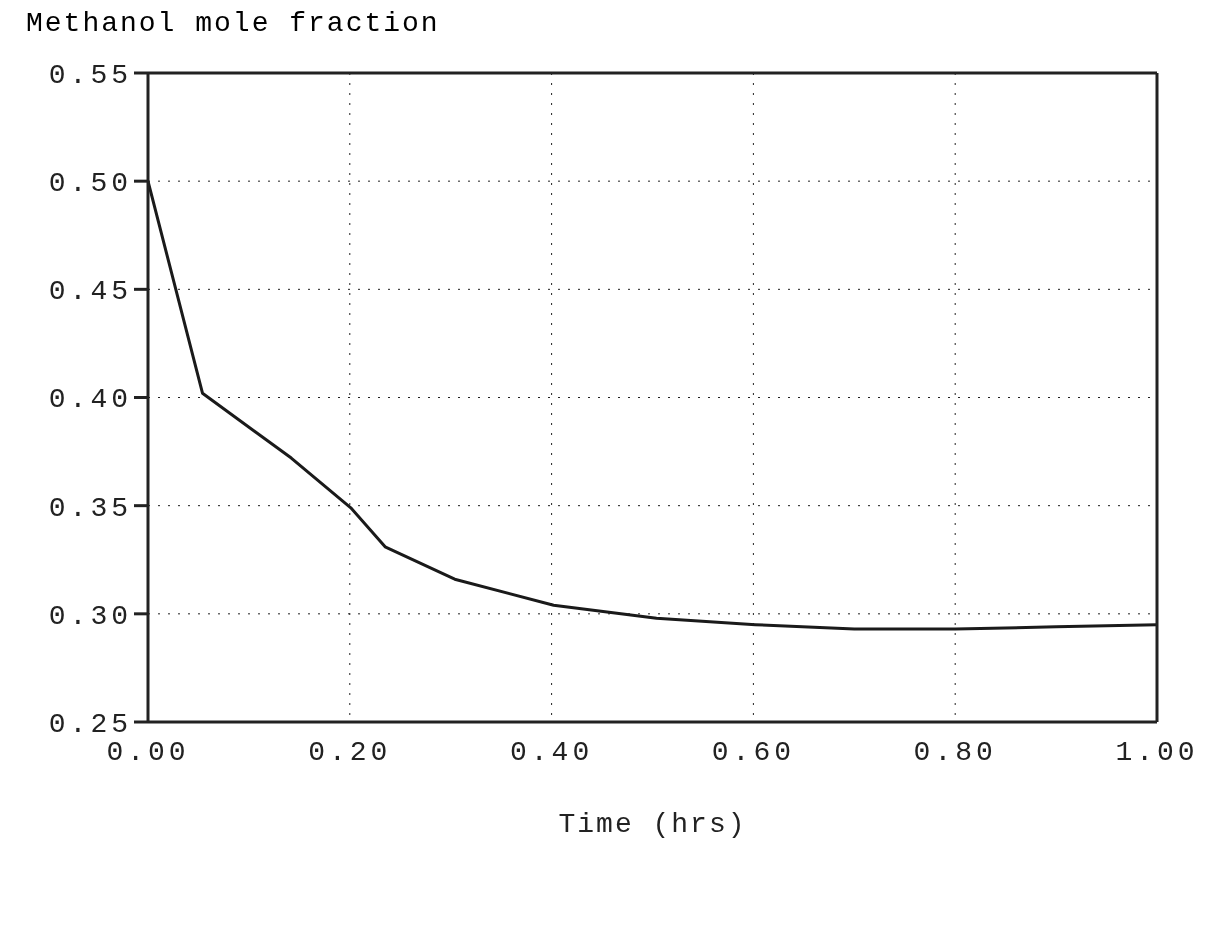 The height and width of the screenshot is (951, 1226). Describe the element at coordinates (90, 184) in the screenshot. I see `y-tick-label: 0.50` at that location.